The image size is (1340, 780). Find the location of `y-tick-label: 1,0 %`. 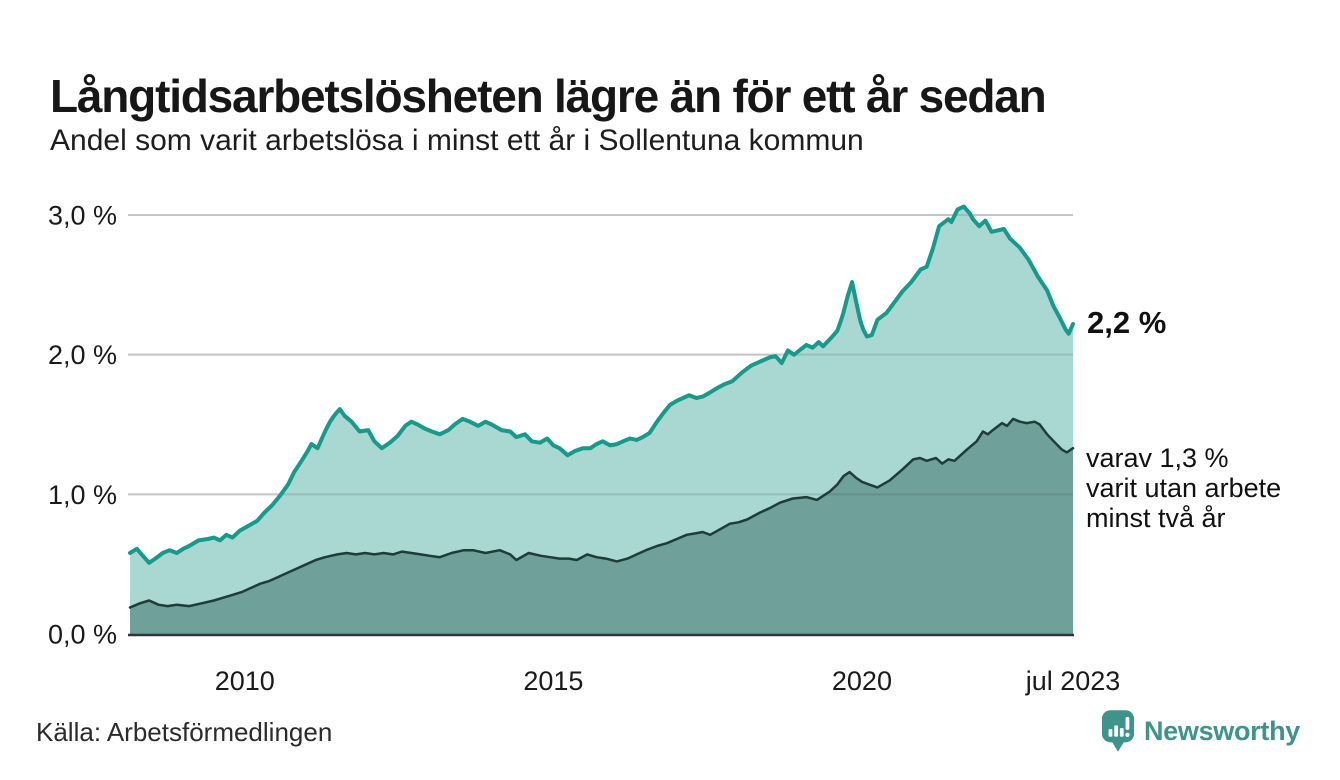

y-tick-label: 1,0 % is located at coordinates (82, 495).